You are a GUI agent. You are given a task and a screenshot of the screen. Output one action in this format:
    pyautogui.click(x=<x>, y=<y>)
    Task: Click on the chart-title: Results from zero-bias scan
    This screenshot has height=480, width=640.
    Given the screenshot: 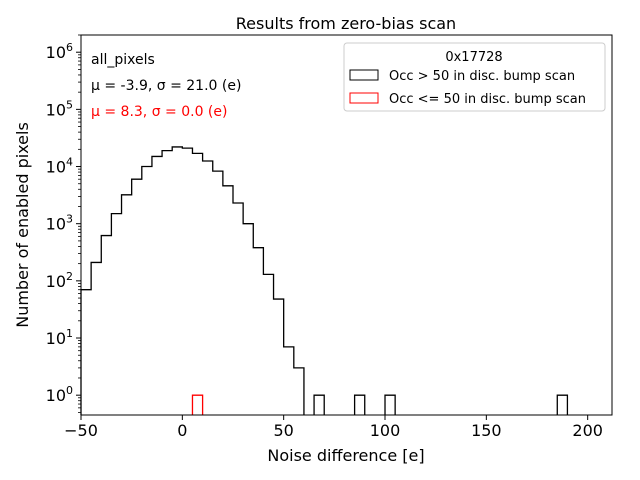 What is the action you would take?
    pyautogui.click(x=346, y=23)
    